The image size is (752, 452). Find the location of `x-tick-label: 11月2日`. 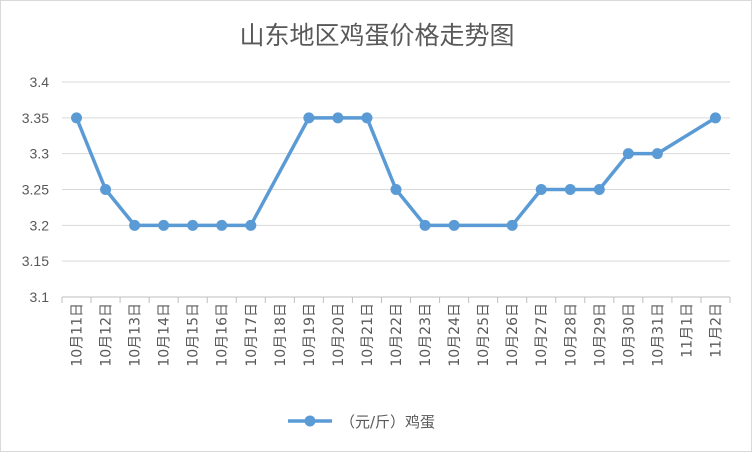

x-tick-label: 11月2日 is located at coordinates (716, 330).